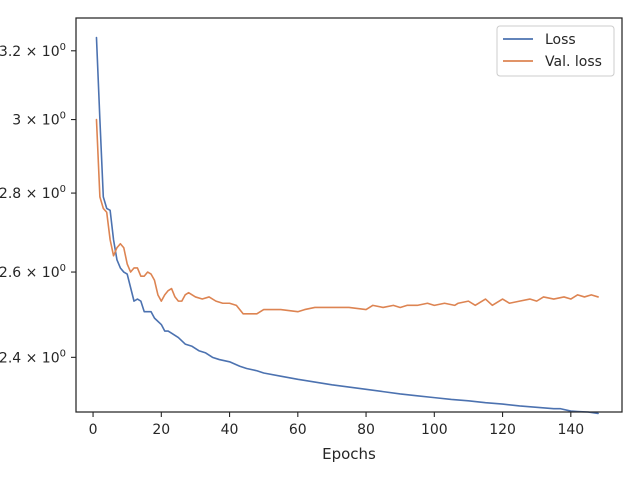  I want to click on y-tick-label: 2.8 × 100, so click(33, 193).